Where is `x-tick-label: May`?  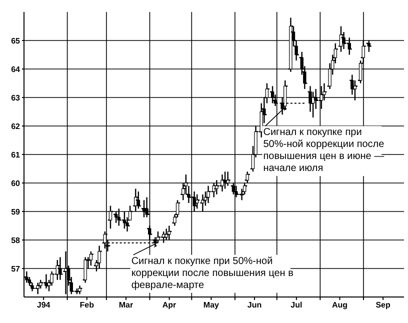
x-tick-label: May is located at coordinates (211, 305).